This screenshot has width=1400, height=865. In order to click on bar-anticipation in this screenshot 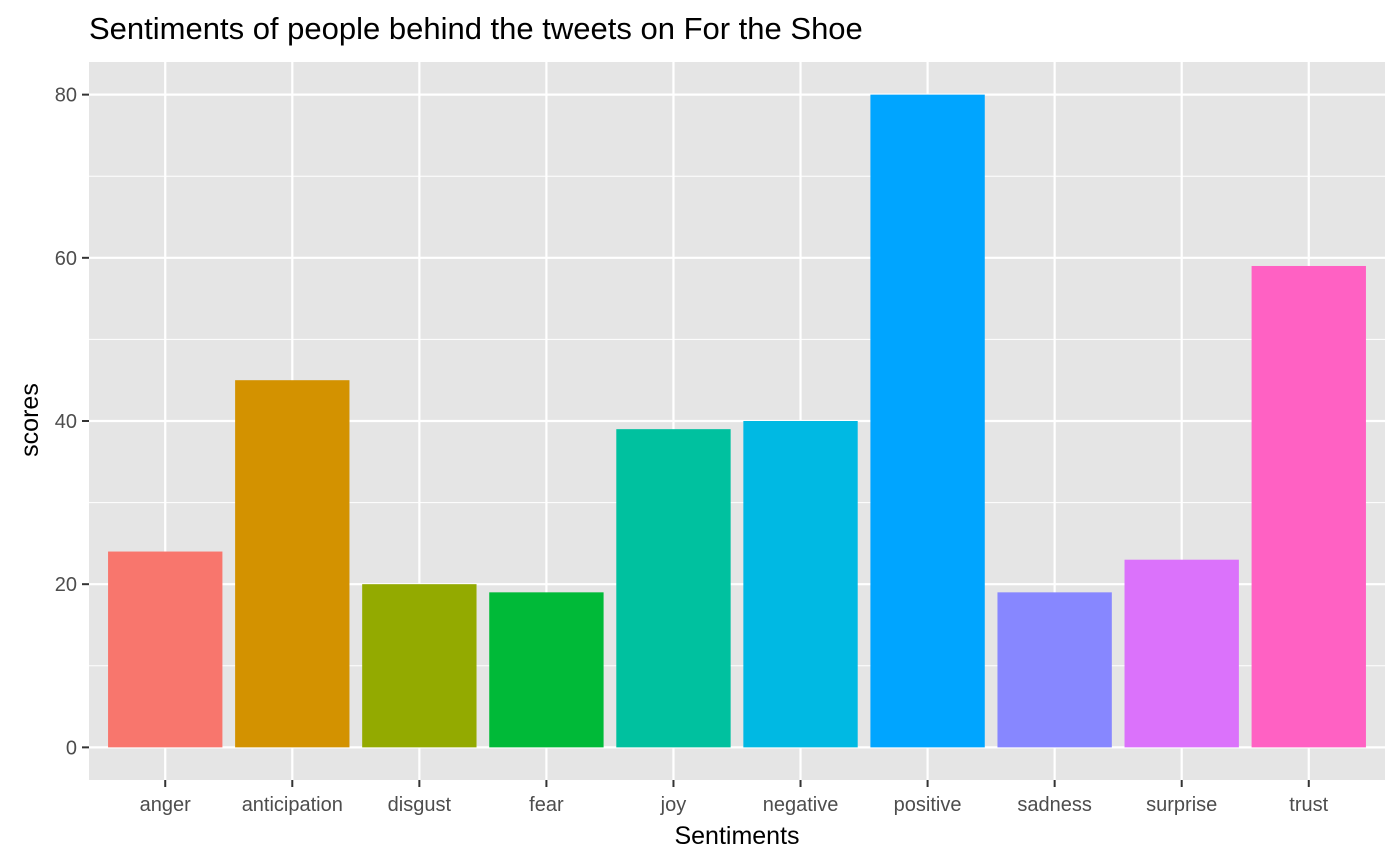, I will do `click(292, 564)`.